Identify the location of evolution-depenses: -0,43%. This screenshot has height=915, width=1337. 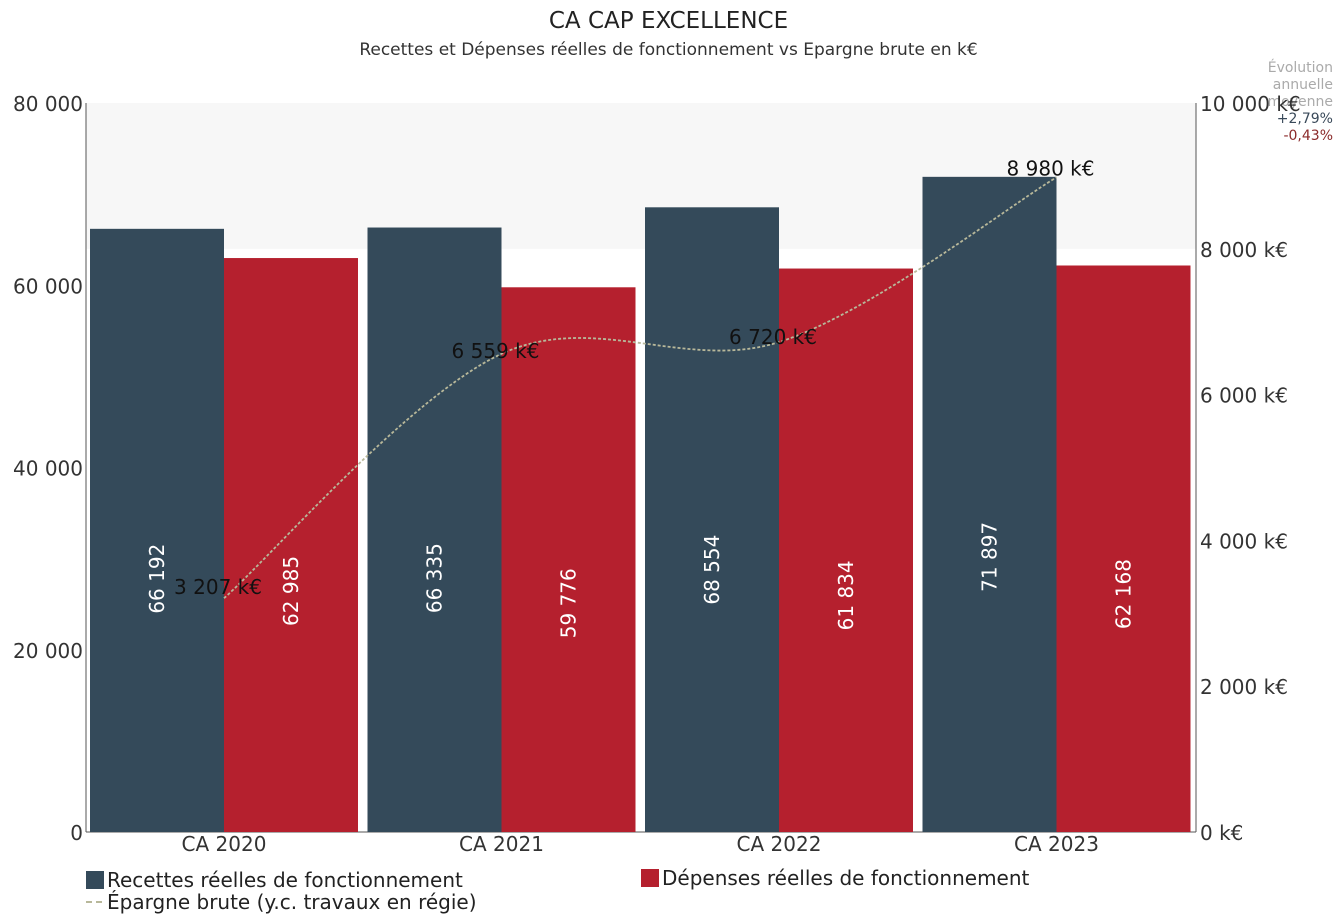
(1308, 136).